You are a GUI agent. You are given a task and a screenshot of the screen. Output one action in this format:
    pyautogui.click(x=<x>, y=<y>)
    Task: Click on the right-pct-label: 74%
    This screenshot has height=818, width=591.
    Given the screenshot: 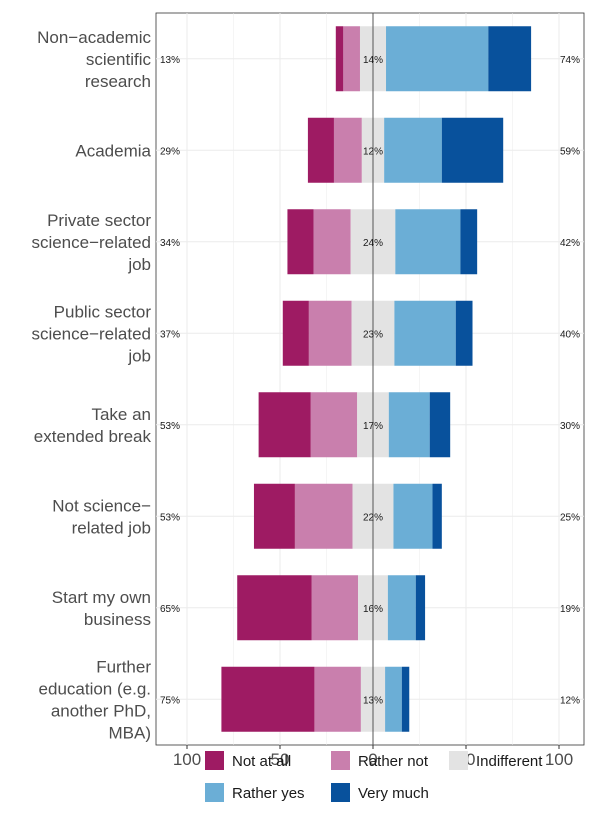 What is the action you would take?
    pyautogui.click(x=570, y=60)
    